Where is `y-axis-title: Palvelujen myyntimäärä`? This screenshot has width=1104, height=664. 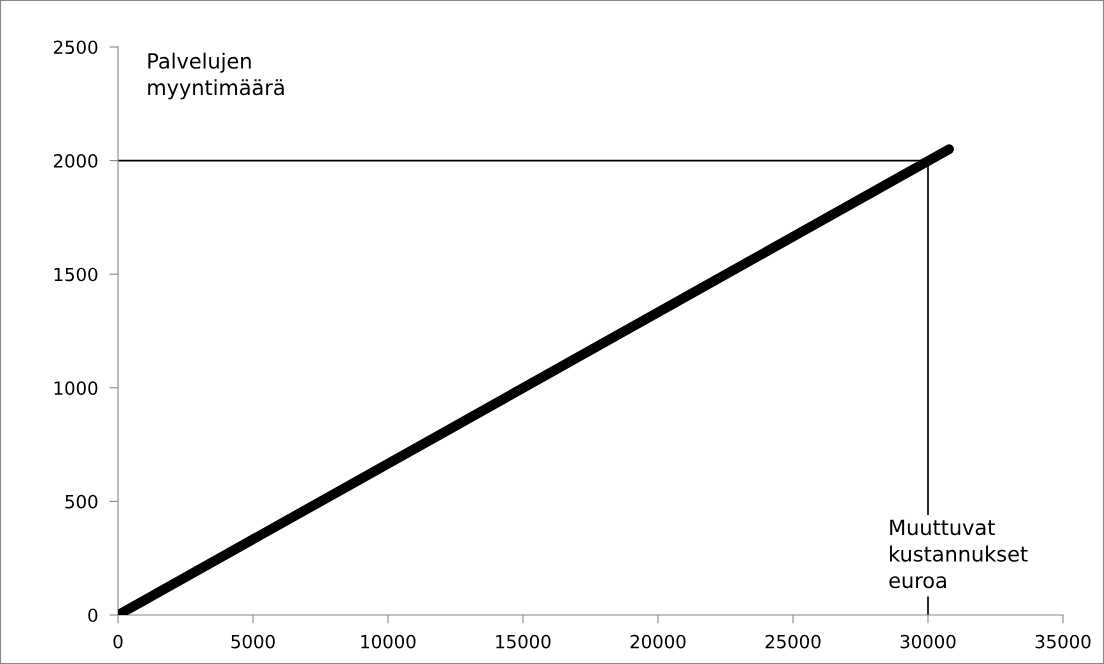 y-axis-title: Palvelujen myyntimäärä is located at coordinates (216, 76).